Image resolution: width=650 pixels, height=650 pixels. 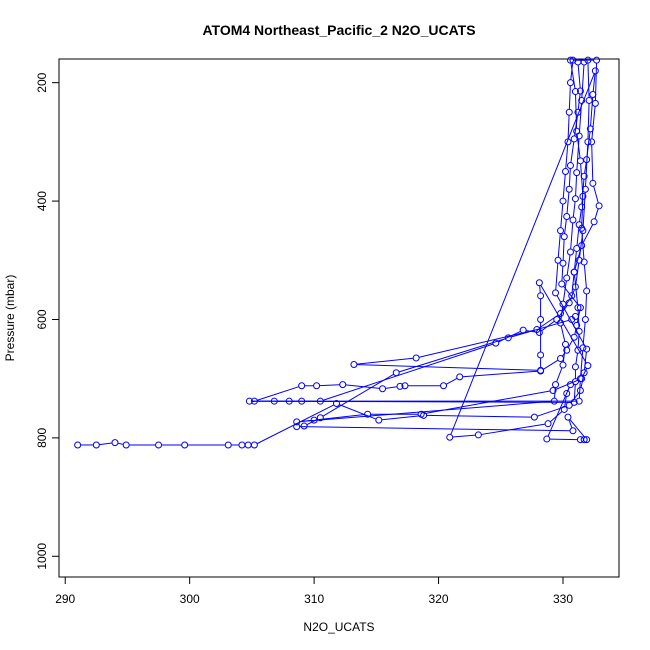 What do you see at coordinates (338, 30) in the screenshot?
I see `chart-title: ATOM4 Northeast_Pacific_2 N2O_UCATS` at bounding box center [338, 30].